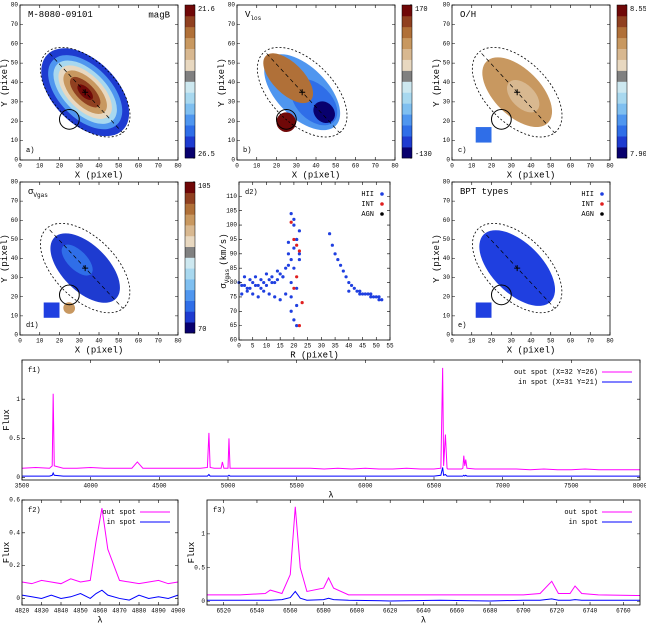 This screenshot has width=646, height=636. I want to click on x-tick-label: 6500, so click(434, 486).